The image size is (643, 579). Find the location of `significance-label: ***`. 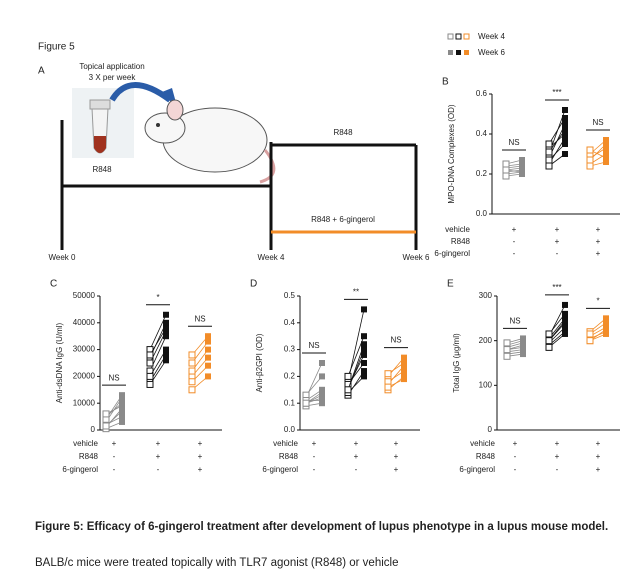

significance-label: *** is located at coordinates (556, 92).